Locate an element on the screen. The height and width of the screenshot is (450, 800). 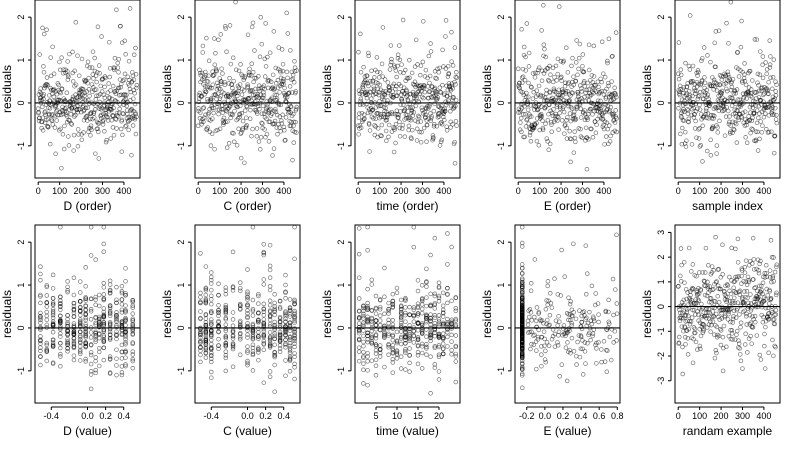
y-tick-label: 1 is located at coordinates (661, 60).